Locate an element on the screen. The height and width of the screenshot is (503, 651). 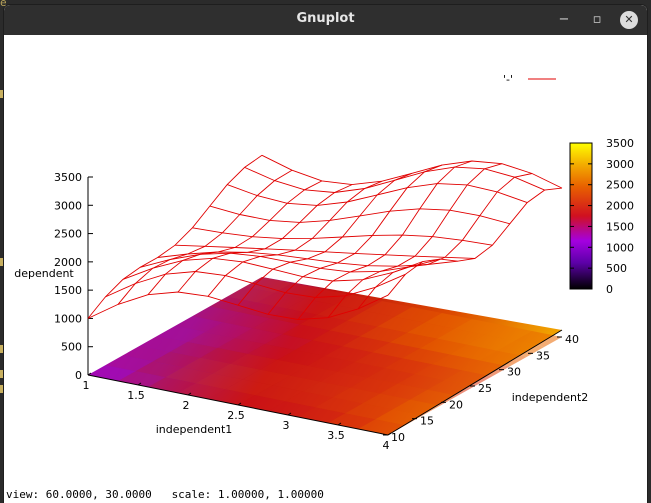
y-axis-label: independent2 is located at coordinates (550, 397).